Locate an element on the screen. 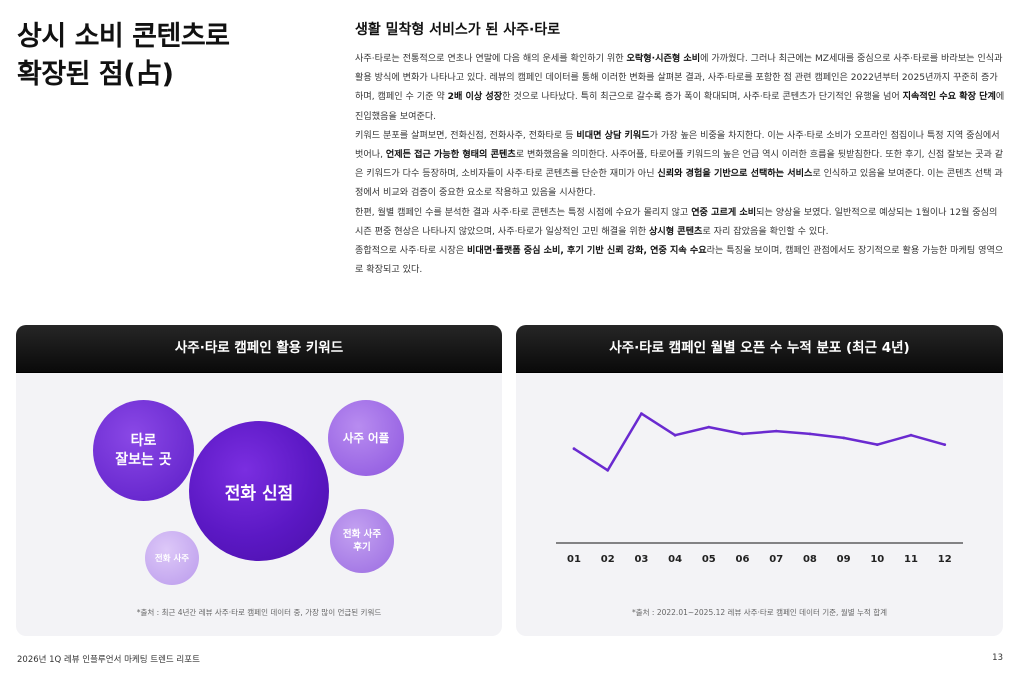 This screenshot has height=687, width=1024. highlight-text: 비대면 상담 키워드 is located at coordinates (613, 135).